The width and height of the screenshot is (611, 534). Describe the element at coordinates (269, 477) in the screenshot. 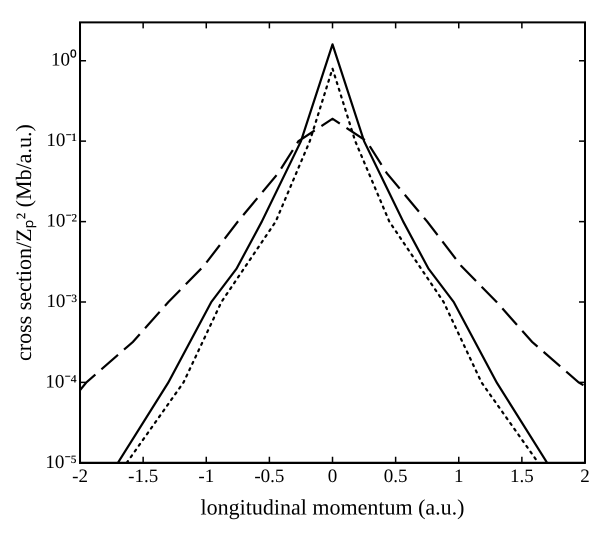

I see `x-tick-label: -0.5` at that location.